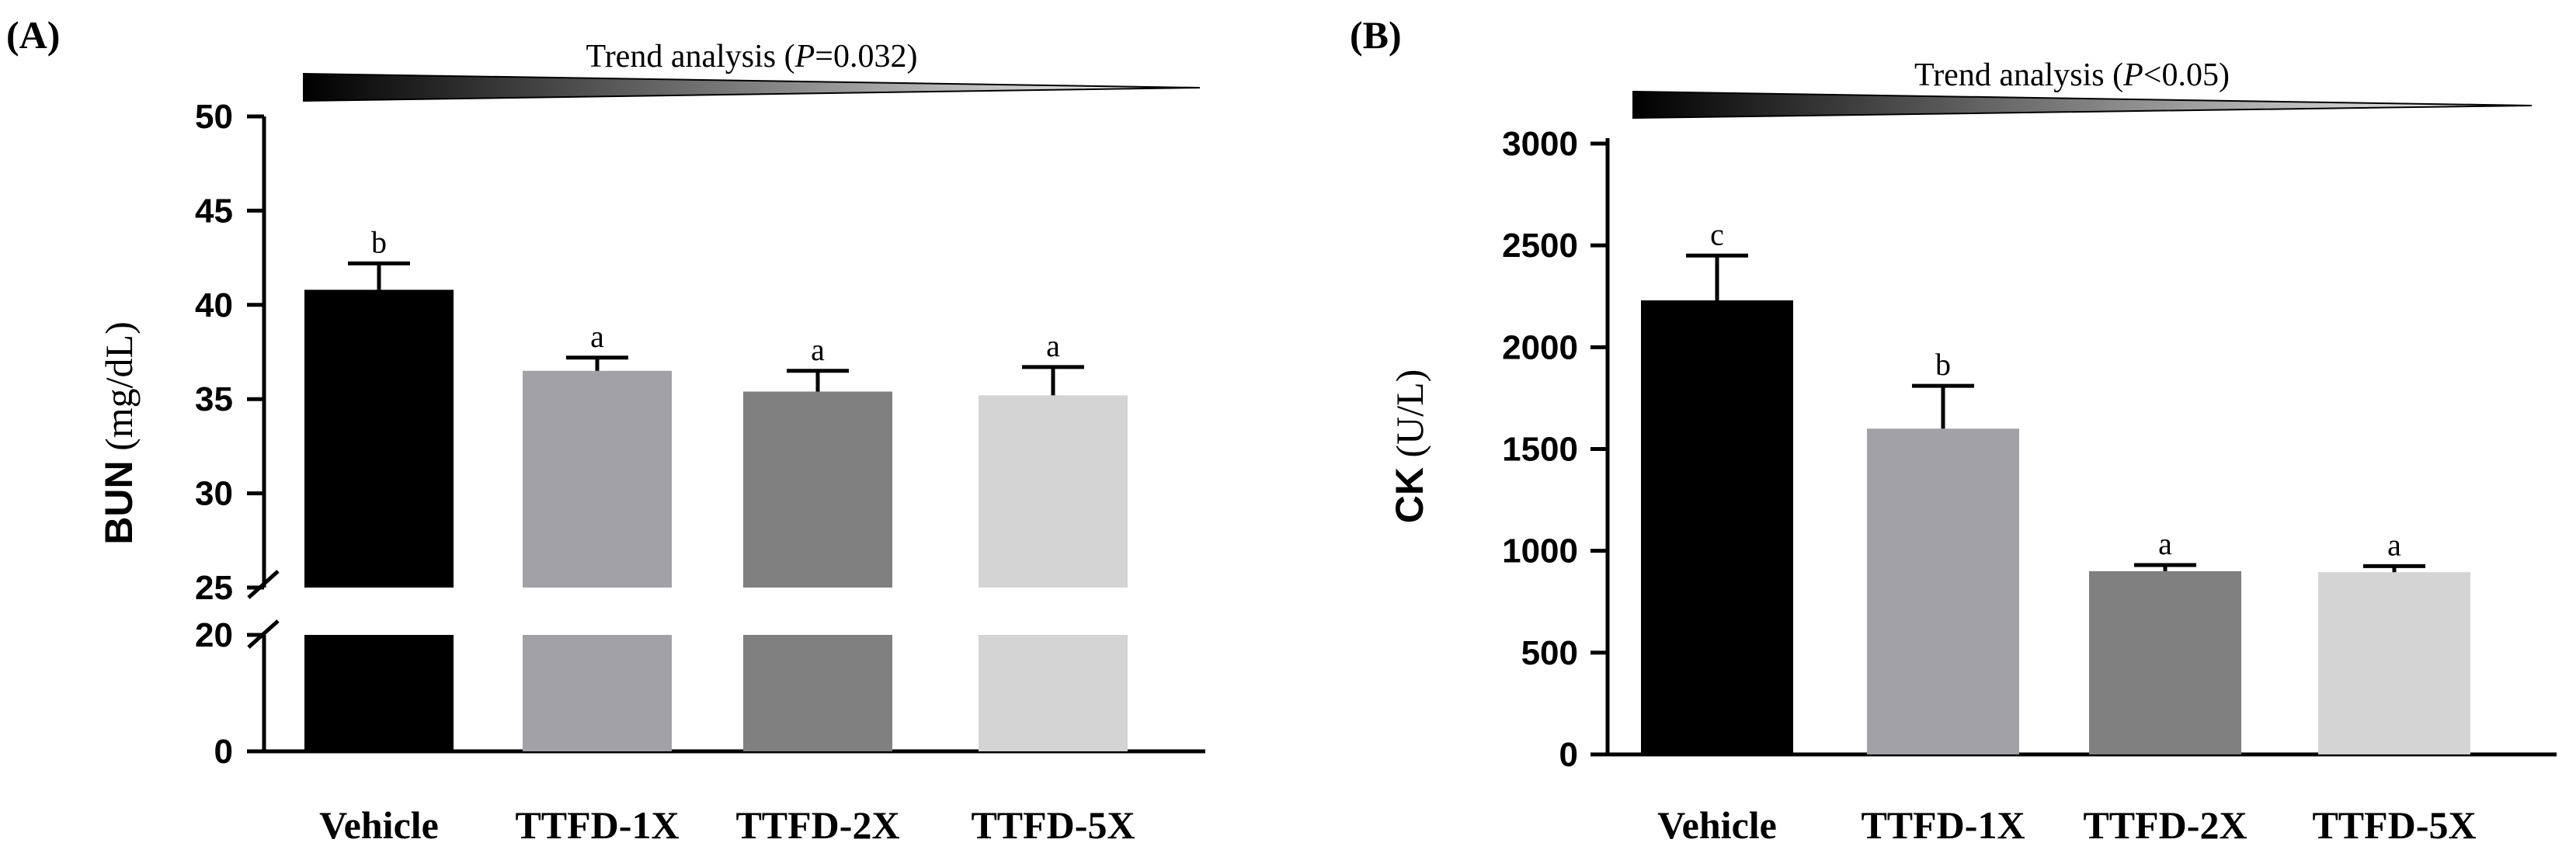 The image size is (2576, 853). What do you see at coordinates (1943, 364) in the screenshot?
I see `significance-letter-b-ttfd-1x: b` at bounding box center [1943, 364].